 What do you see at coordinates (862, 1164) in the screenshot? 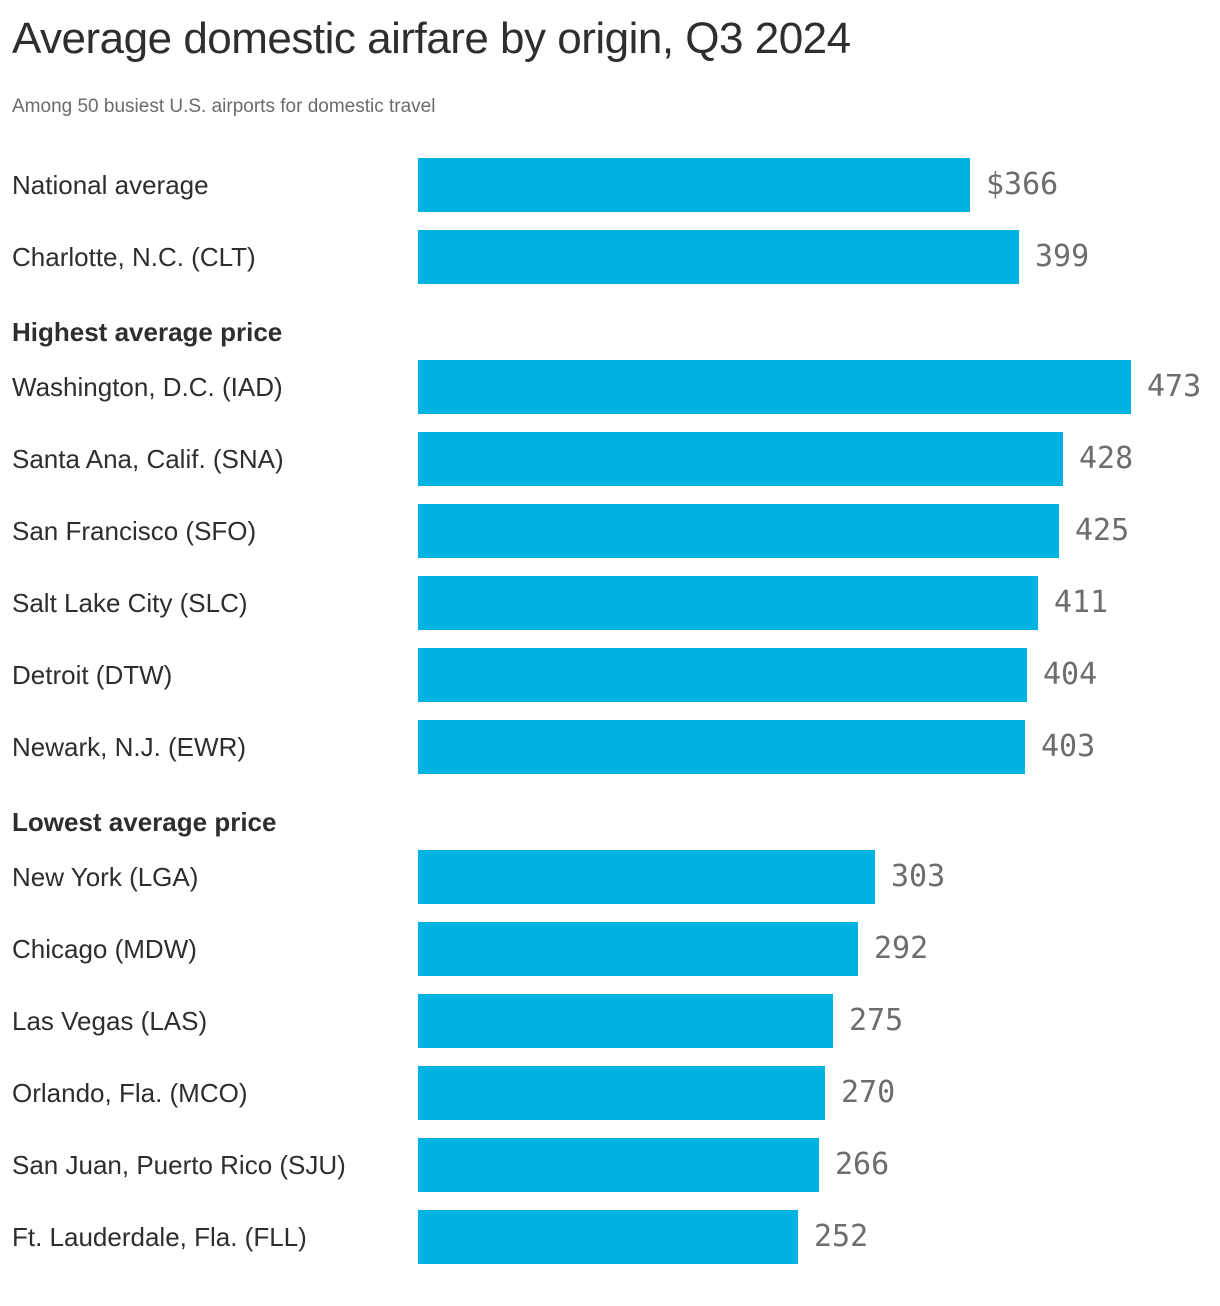
I see `bar-value: 266` at bounding box center [862, 1164].